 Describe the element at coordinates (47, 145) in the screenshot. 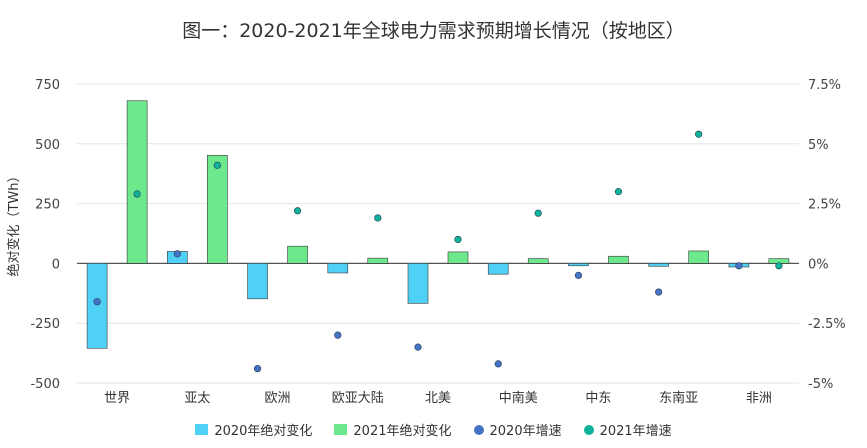

I see `y-tick-label: 500` at that location.